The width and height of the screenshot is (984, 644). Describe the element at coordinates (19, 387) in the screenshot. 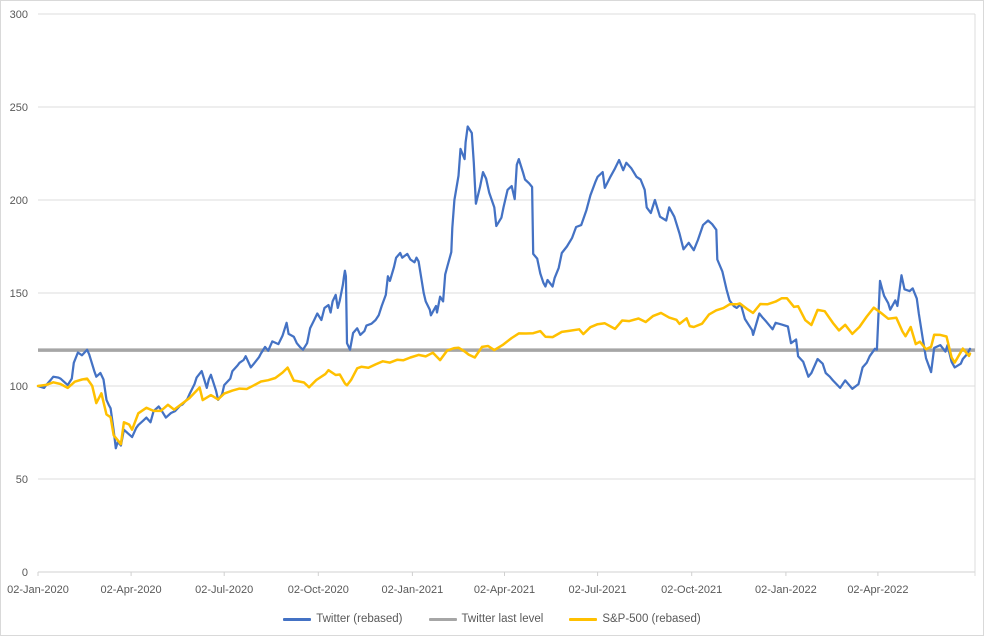

I see `y-tick-label-100: 100` at that location.